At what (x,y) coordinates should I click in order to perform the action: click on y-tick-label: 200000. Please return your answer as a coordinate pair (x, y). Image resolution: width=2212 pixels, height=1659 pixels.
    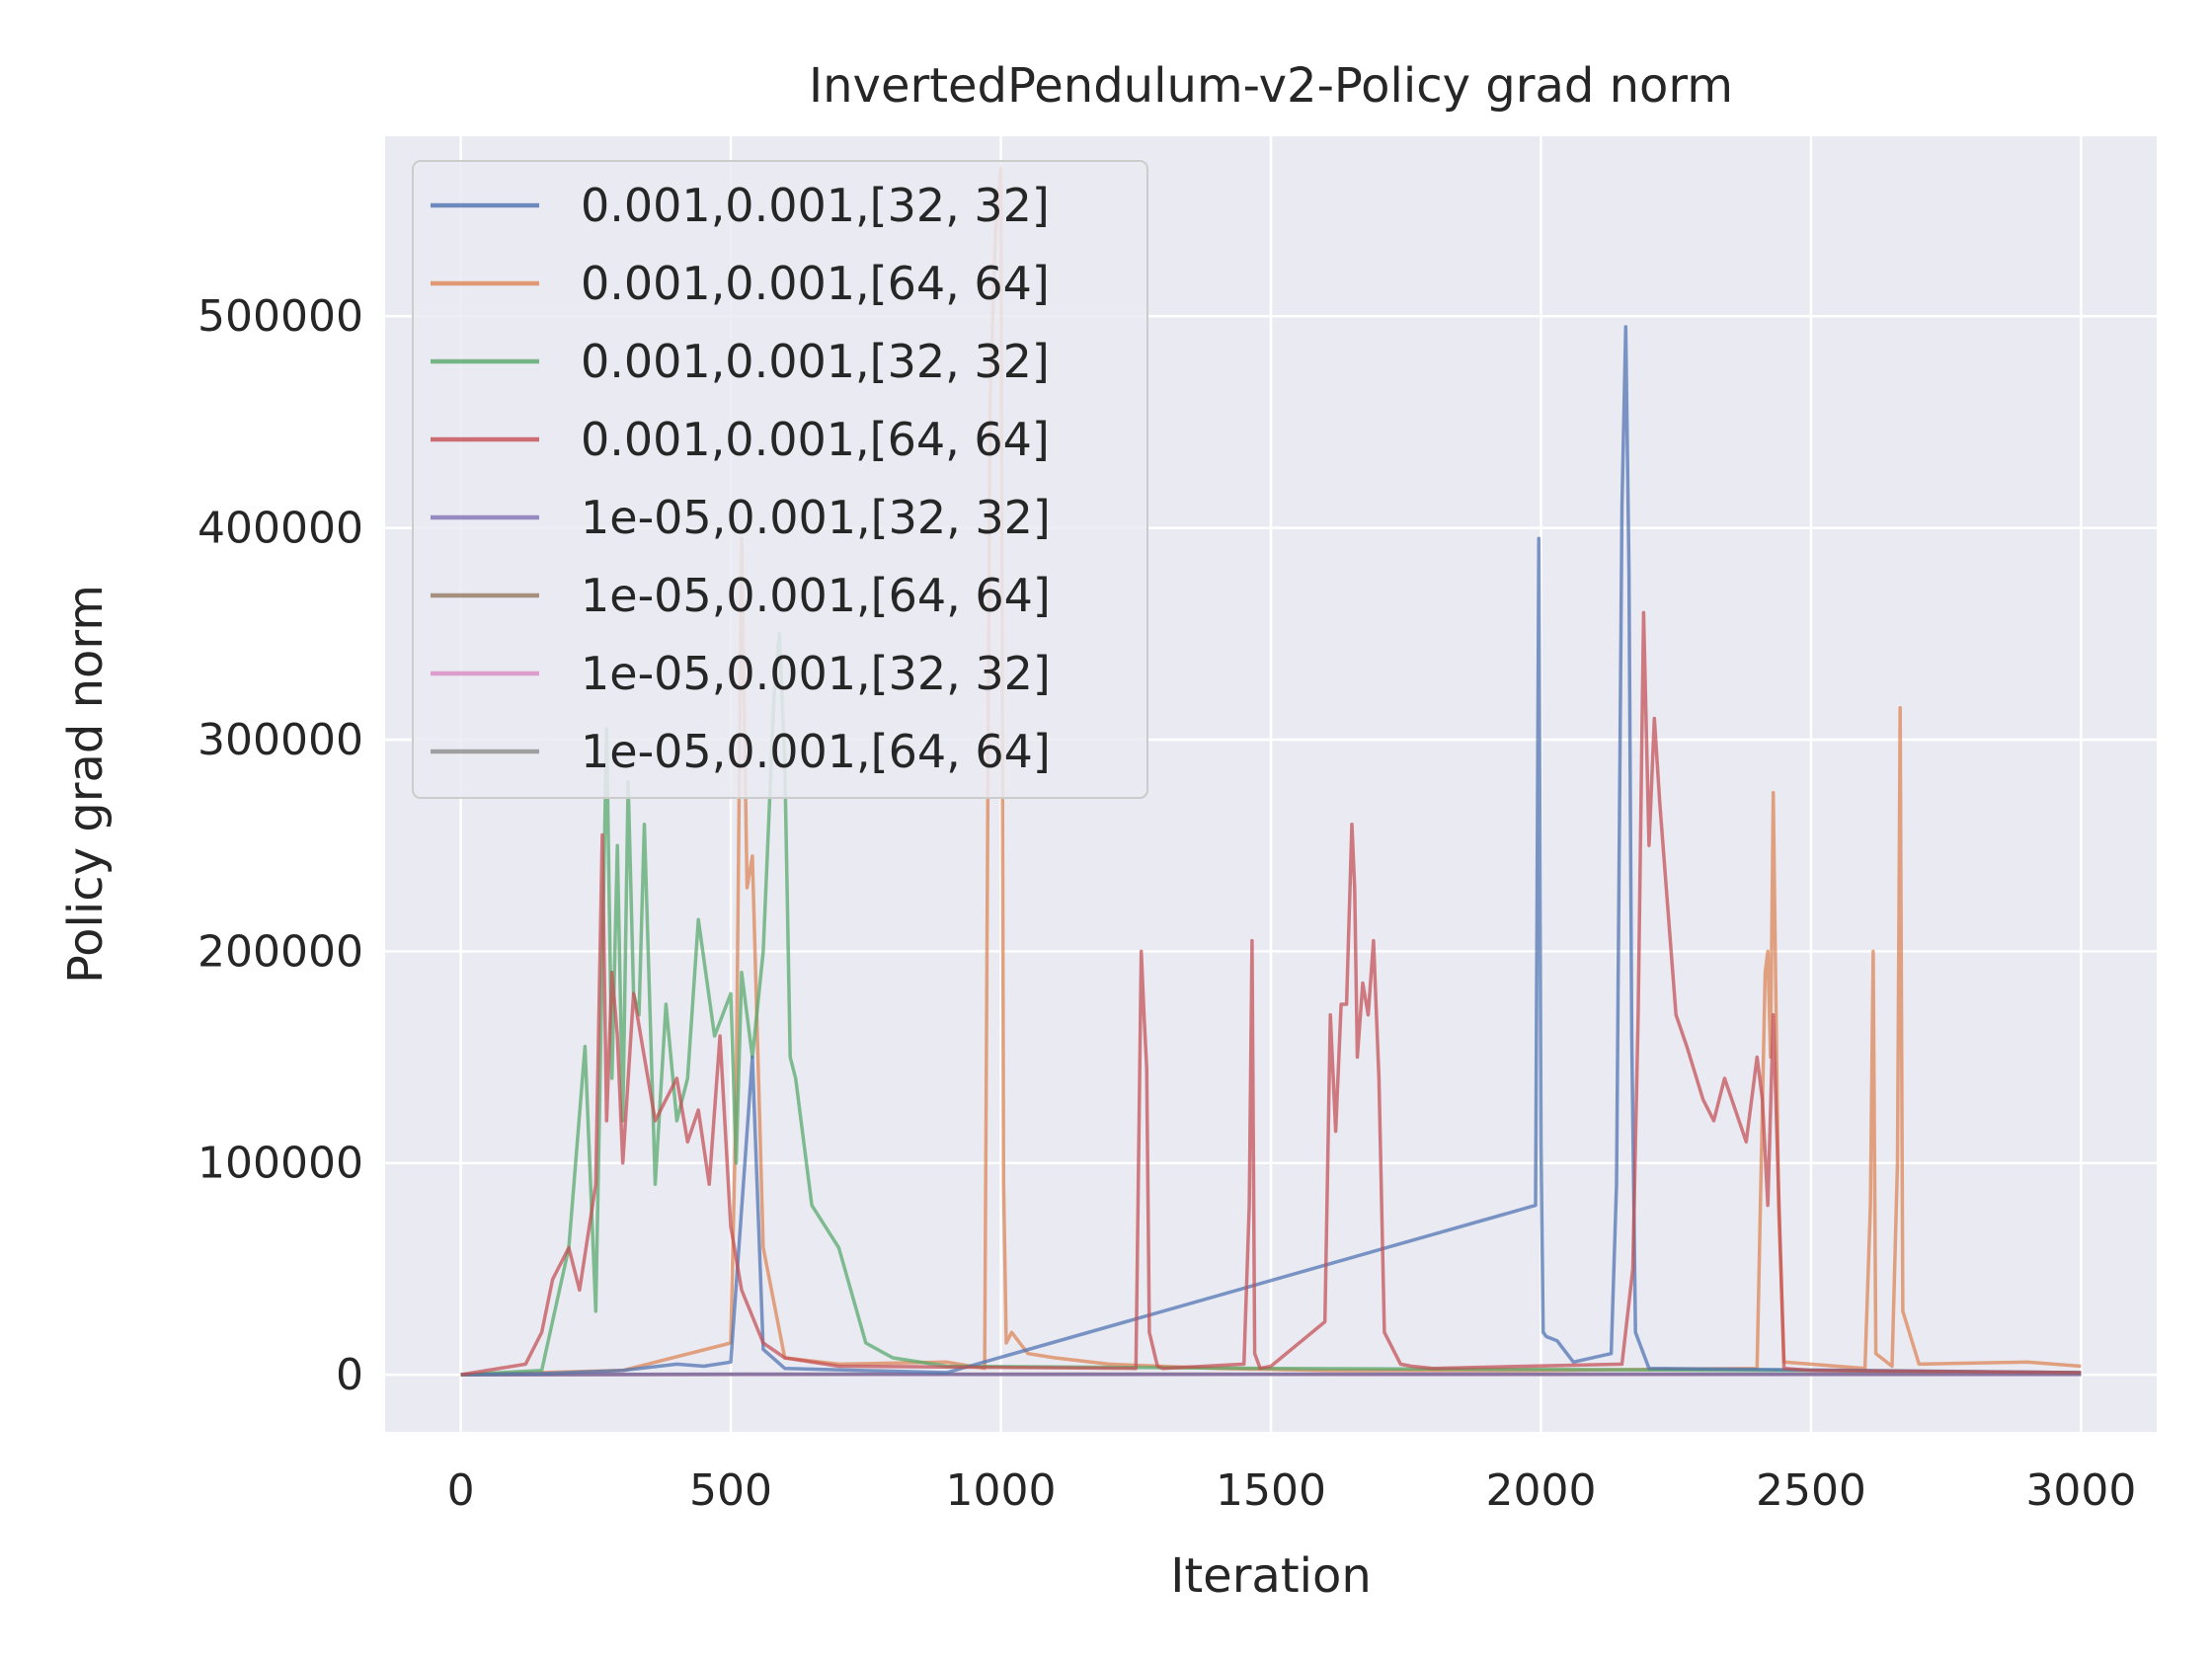
    Looking at the image, I should click on (281, 952).